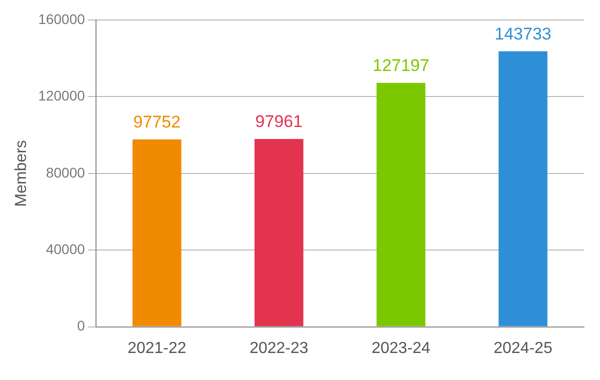  Describe the element at coordinates (21, 173) in the screenshot. I see `y-axis-title: Members` at that location.